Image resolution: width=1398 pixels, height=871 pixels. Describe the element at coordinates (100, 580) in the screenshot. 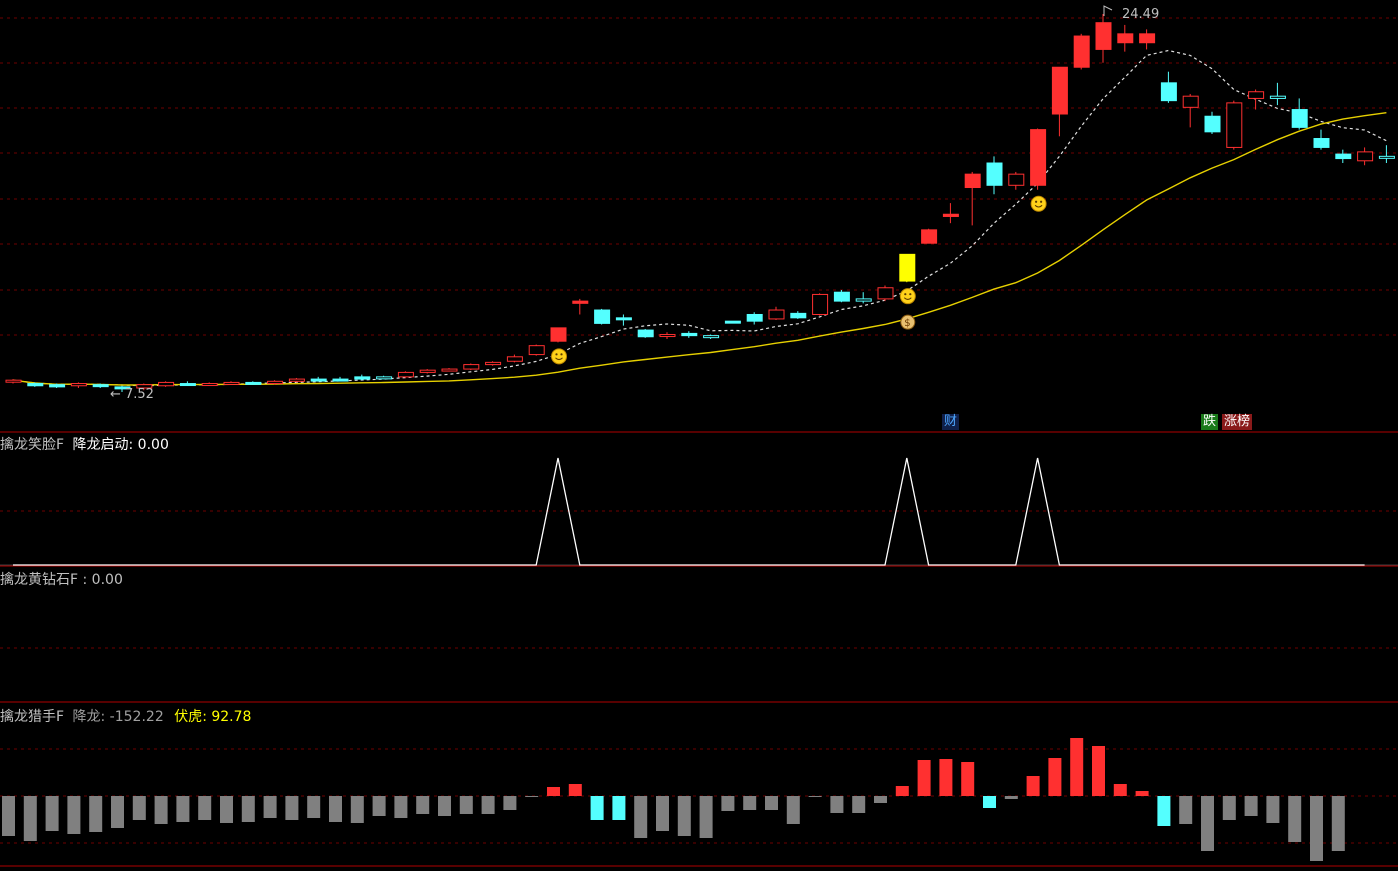

I see `panel3-value: : 0.00` at that location.